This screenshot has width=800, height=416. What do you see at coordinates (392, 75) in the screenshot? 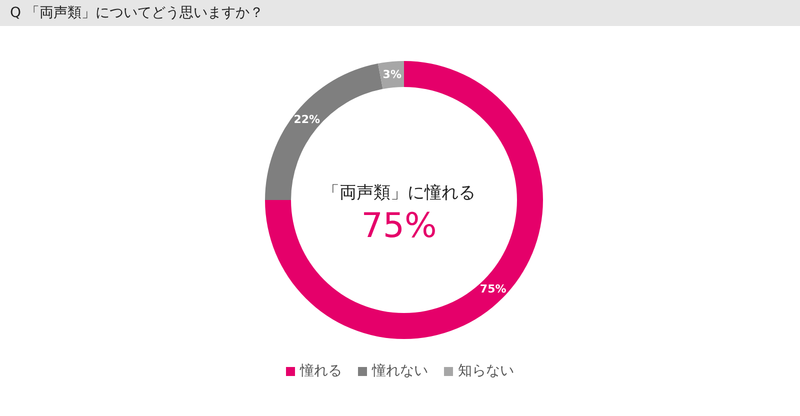
I see `data-label: 3%` at bounding box center [392, 75].